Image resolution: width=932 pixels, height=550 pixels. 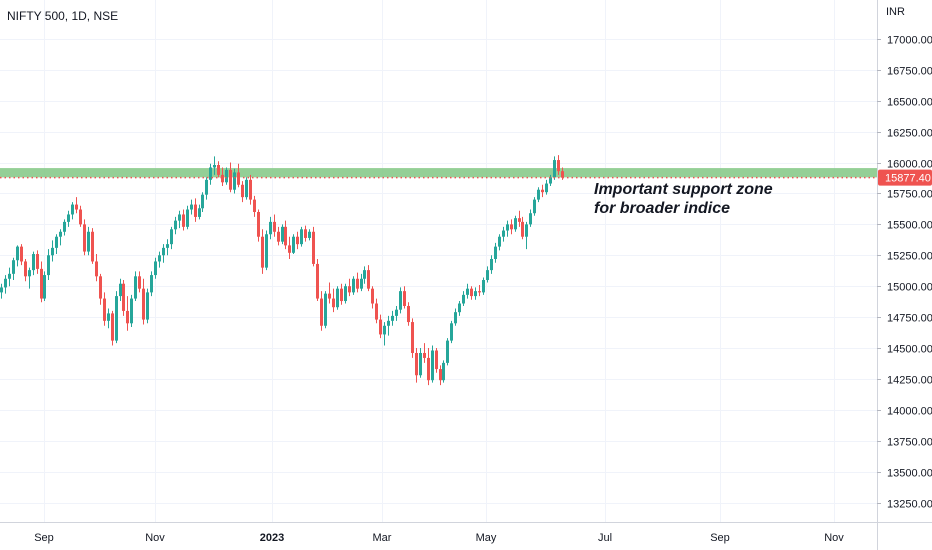 What do you see at coordinates (905, 177) in the screenshot?
I see `current-price-badge: 15877.40` at bounding box center [905, 177].